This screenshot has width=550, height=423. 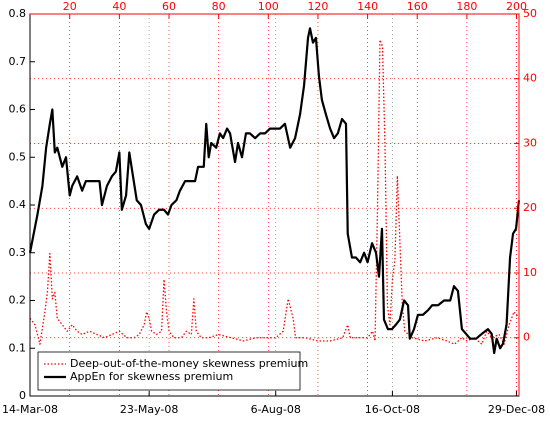 I want to click on y-tick-label: 0.8, so click(x=18, y=13).